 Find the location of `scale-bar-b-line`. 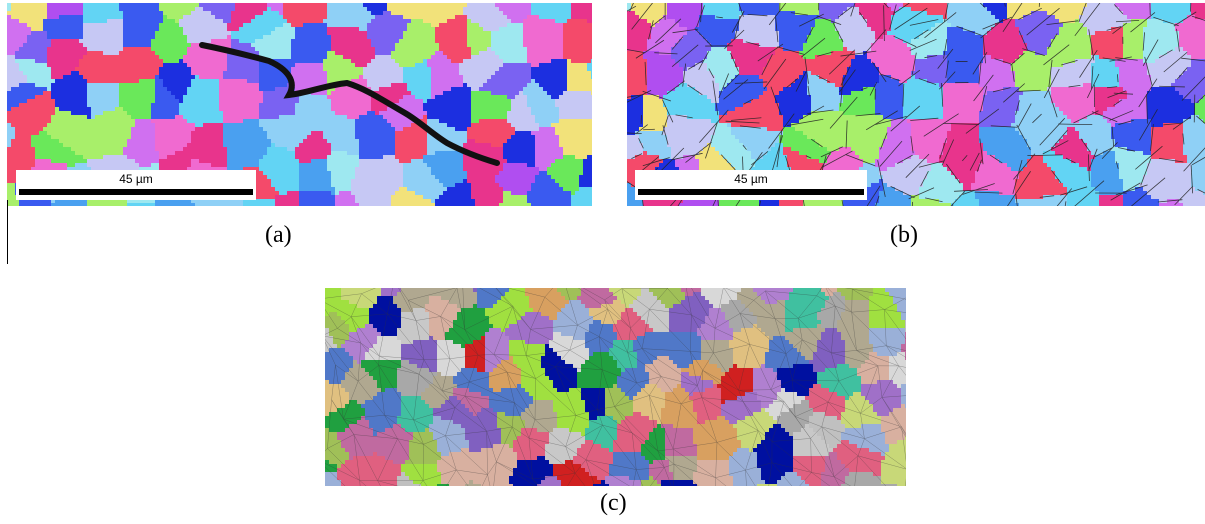

scale-bar-b-line is located at coordinates (751, 192).